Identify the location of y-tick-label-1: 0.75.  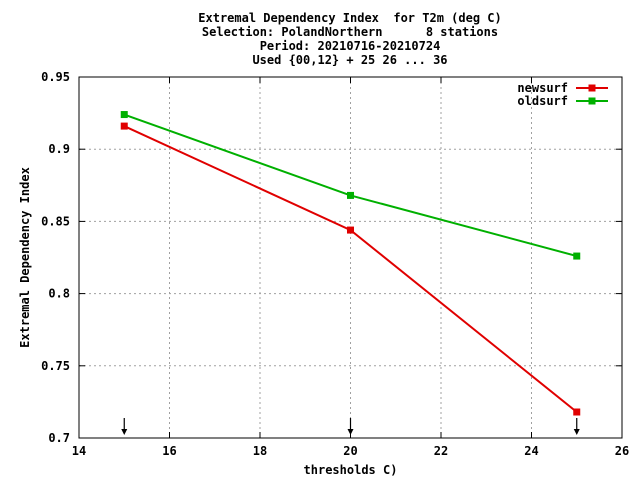
(55, 366).